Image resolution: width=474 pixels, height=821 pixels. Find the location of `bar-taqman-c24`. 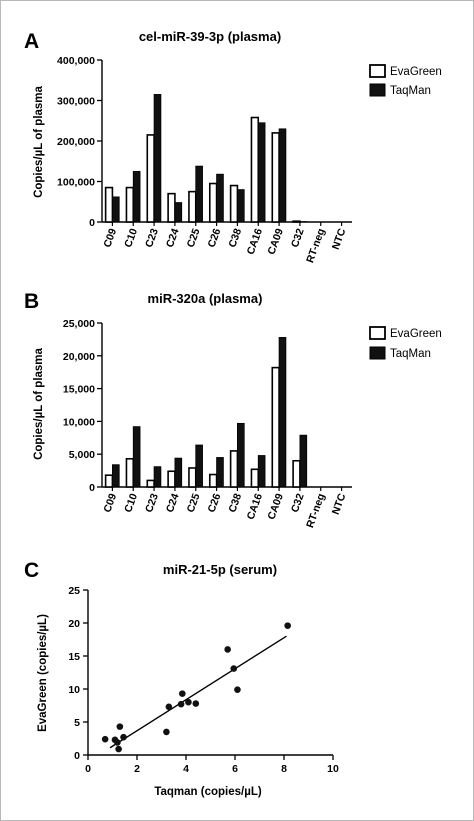

bar-taqman-c24 is located at coordinates (178, 472).